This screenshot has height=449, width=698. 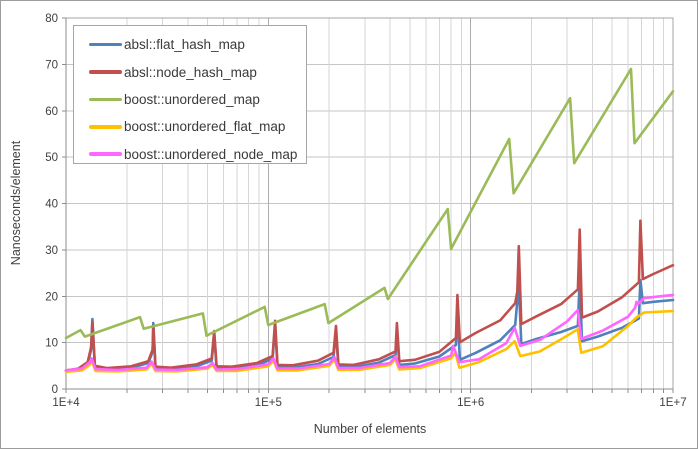 I want to click on legend-entry: boost::unordered_flat_map, so click(x=190, y=126).